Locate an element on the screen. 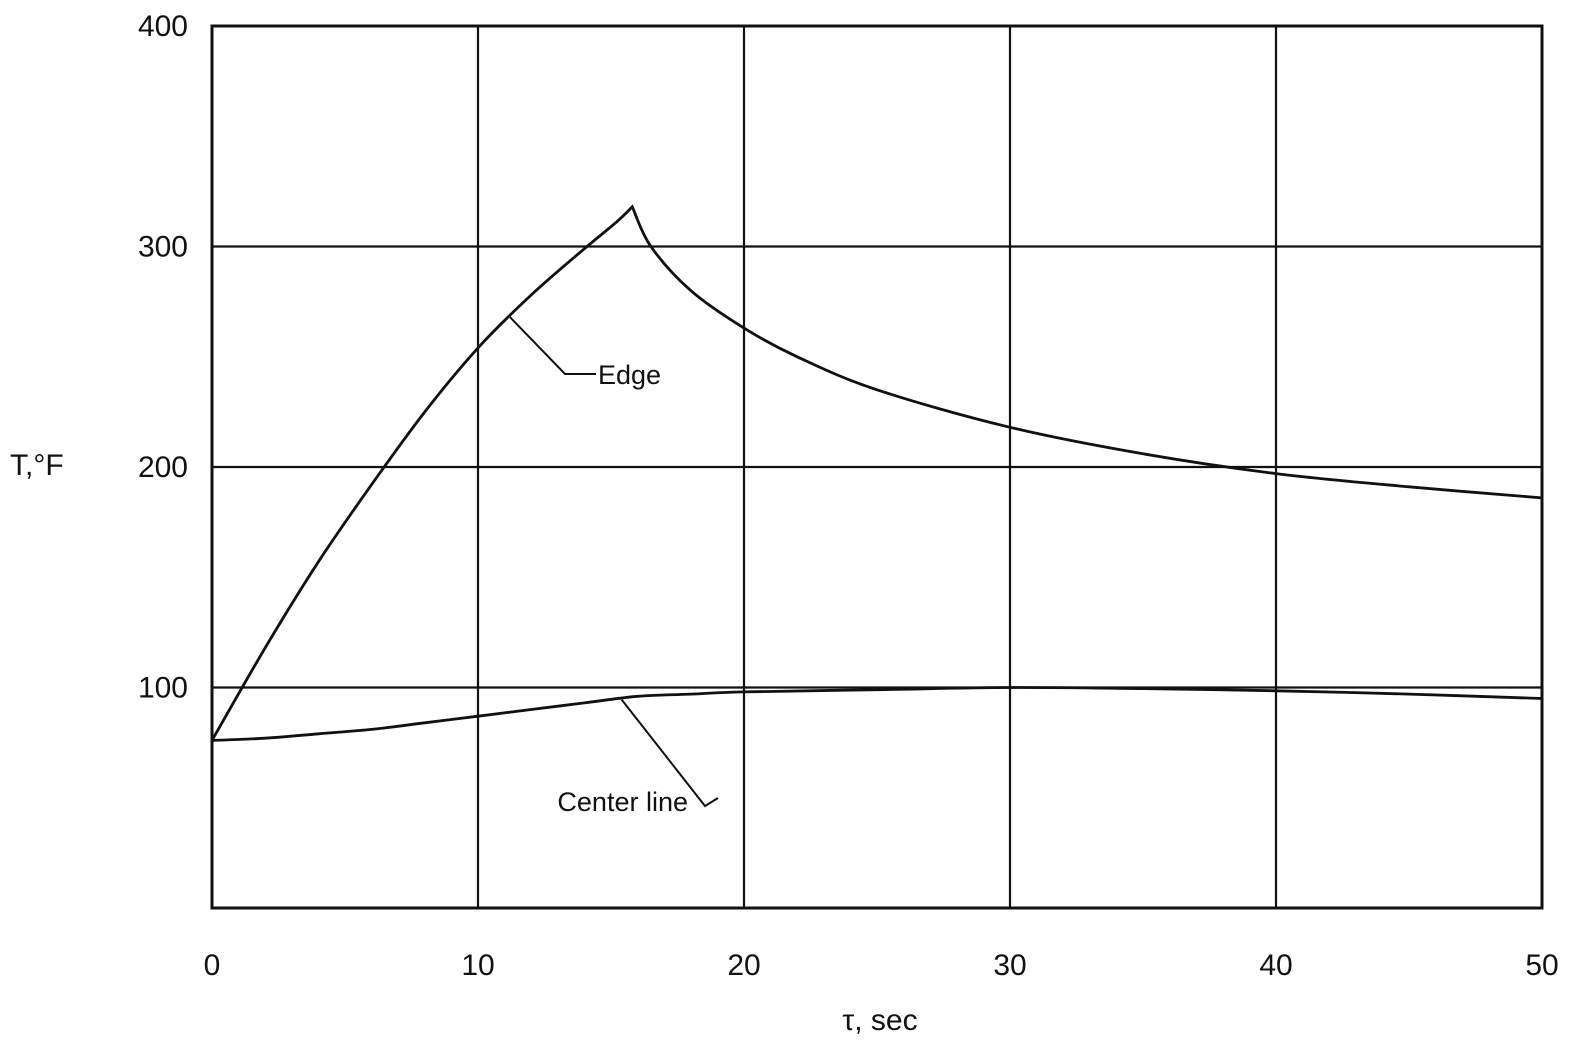 This screenshot has height=1042, width=1576. center-line-label: Center line is located at coordinates (622, 802).